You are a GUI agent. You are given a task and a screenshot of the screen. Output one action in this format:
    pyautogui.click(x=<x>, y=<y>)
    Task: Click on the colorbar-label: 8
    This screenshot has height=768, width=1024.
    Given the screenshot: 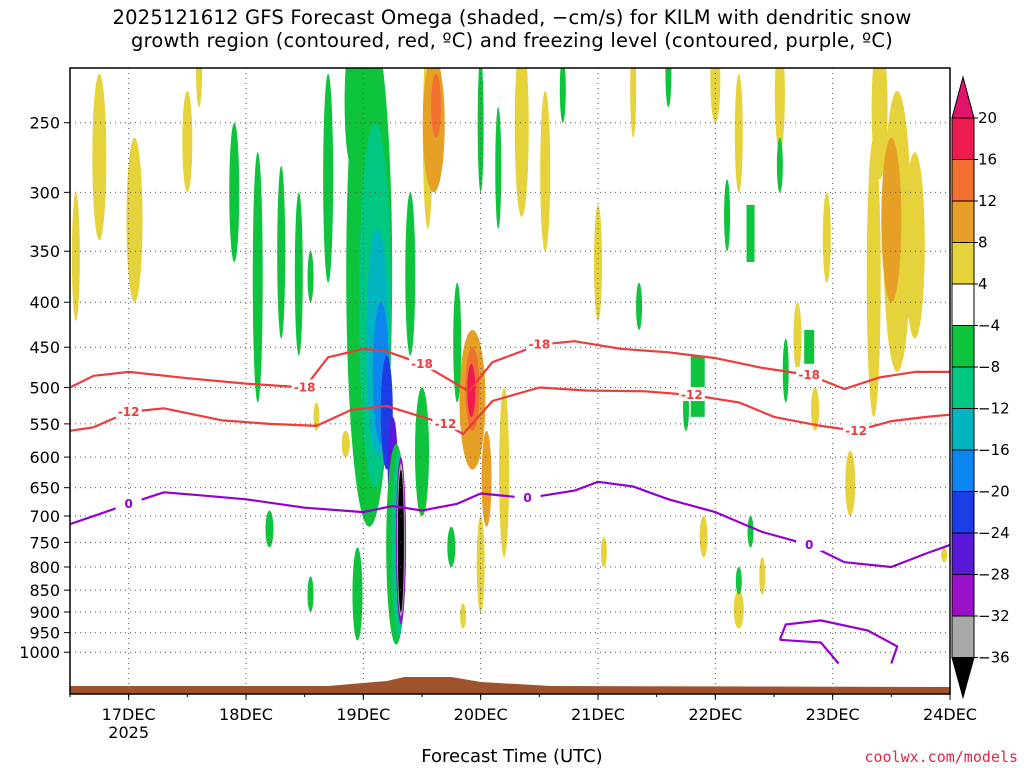 What is the action you would take?
    pyautogui.click(x=983, y=243)
    